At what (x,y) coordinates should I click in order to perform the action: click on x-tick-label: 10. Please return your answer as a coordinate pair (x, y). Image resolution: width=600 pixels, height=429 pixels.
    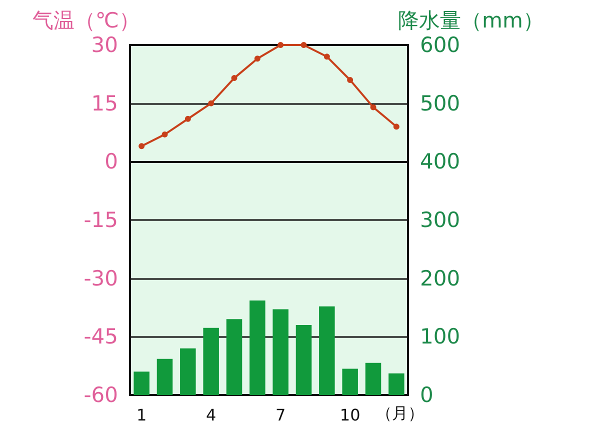
    Looking at the image, I should click on (350, 415).